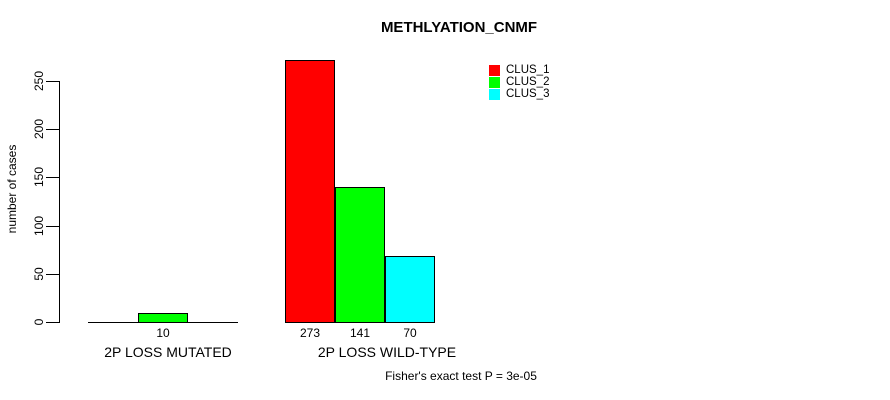 The image size is (890, 400). I want to click on legend-item: CLUS_1, so click(519, 70).